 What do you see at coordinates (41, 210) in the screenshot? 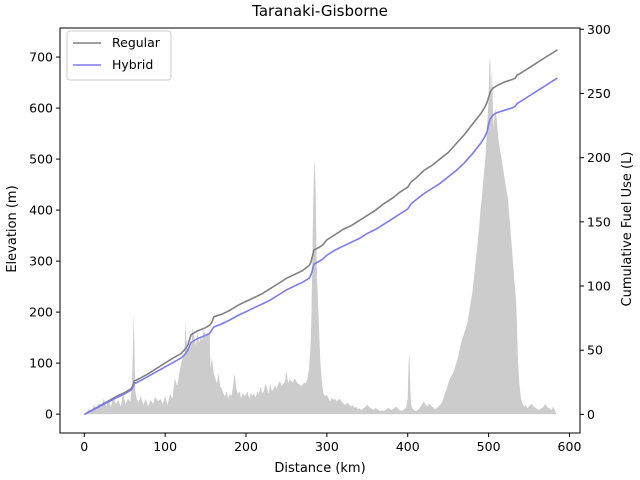
I see `y-tick-label: 400` at bounding box center [41, 210].